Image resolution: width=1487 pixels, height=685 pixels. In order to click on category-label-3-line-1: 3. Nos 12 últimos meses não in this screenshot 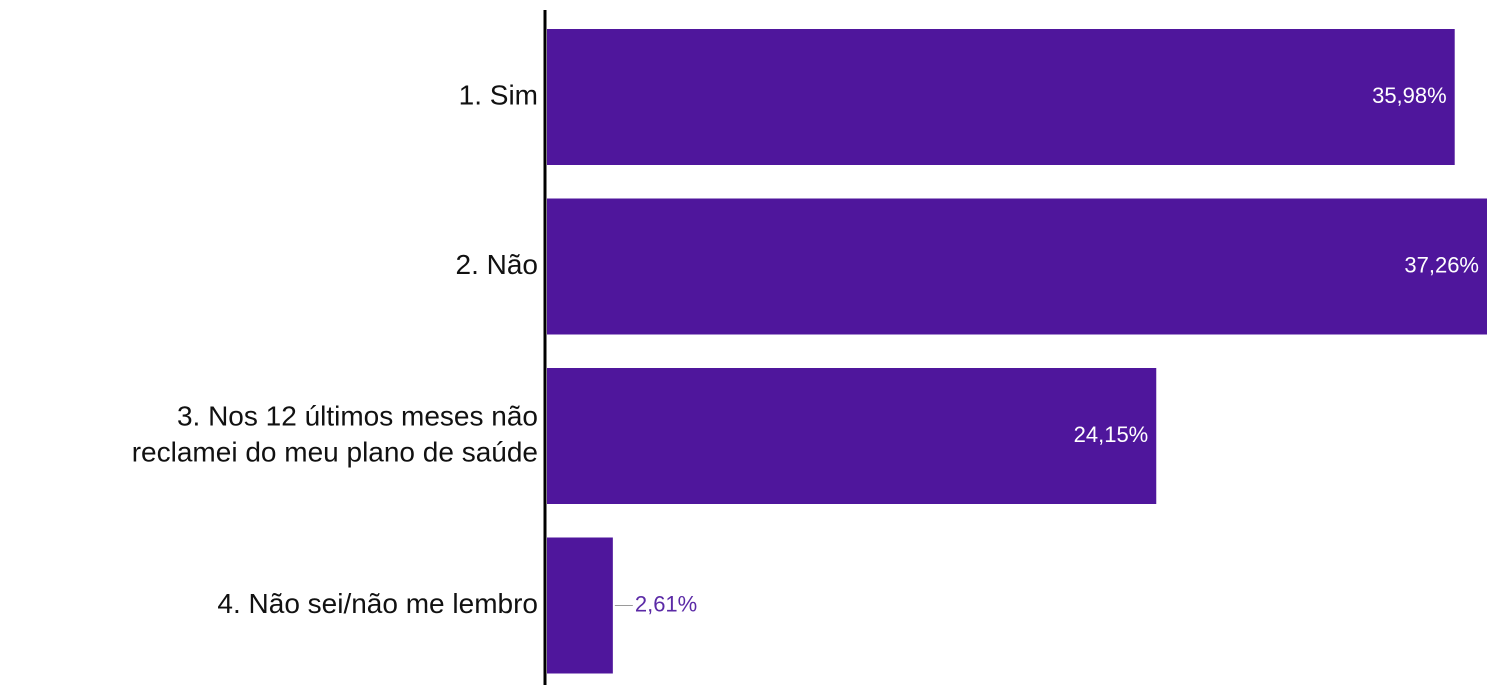, I will do `click(357, 415)`.